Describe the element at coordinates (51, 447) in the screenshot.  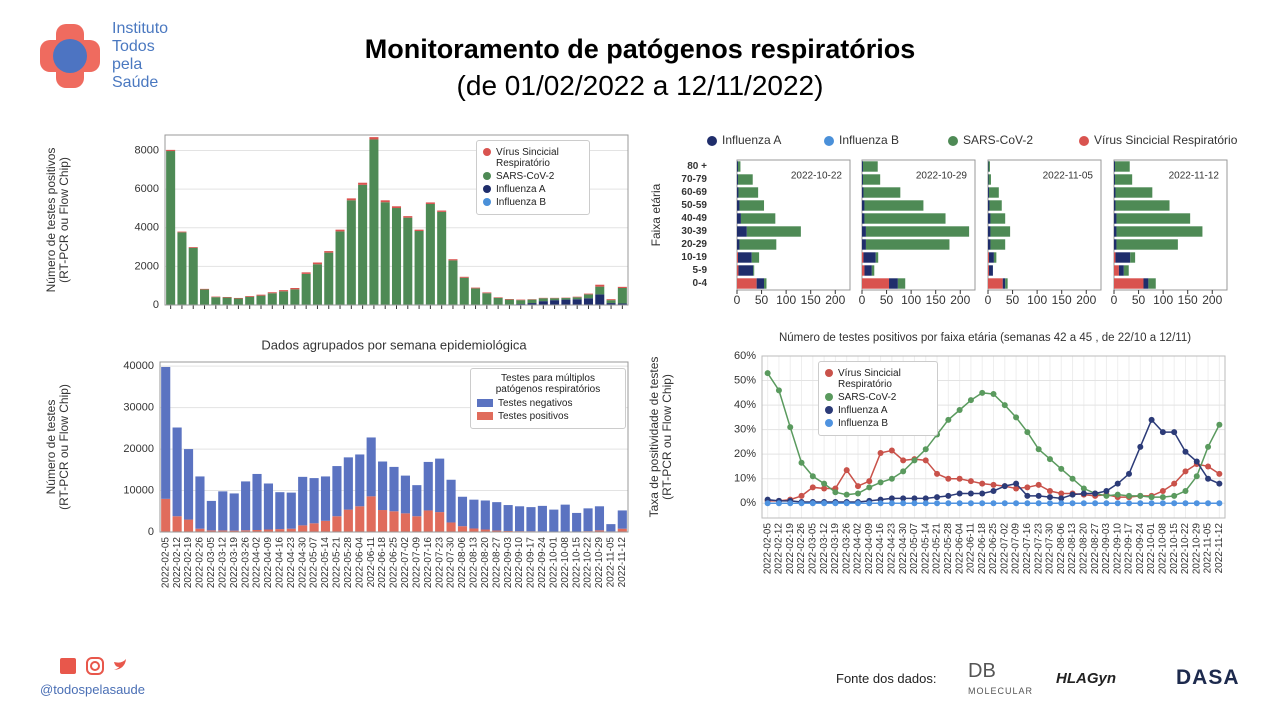
I see `y-axis-label: Número de testes` at that location.